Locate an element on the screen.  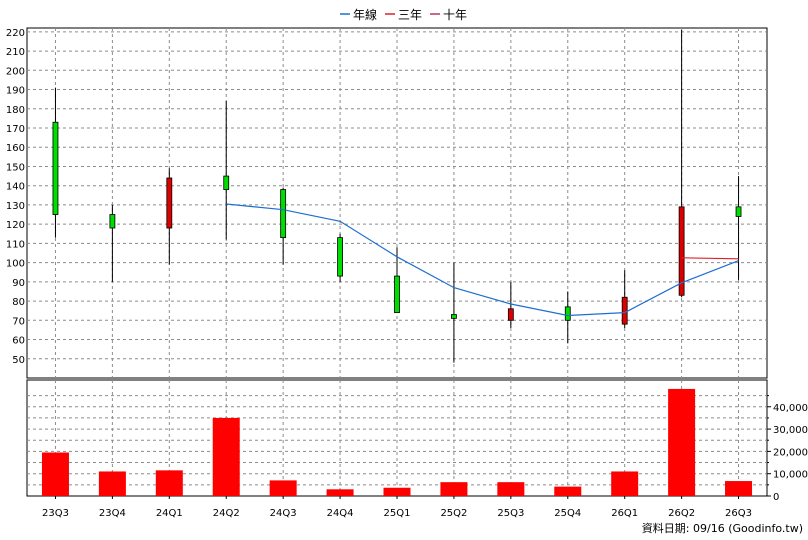
x-tick-label: 23Q3 is located at coordinates (55, 513).